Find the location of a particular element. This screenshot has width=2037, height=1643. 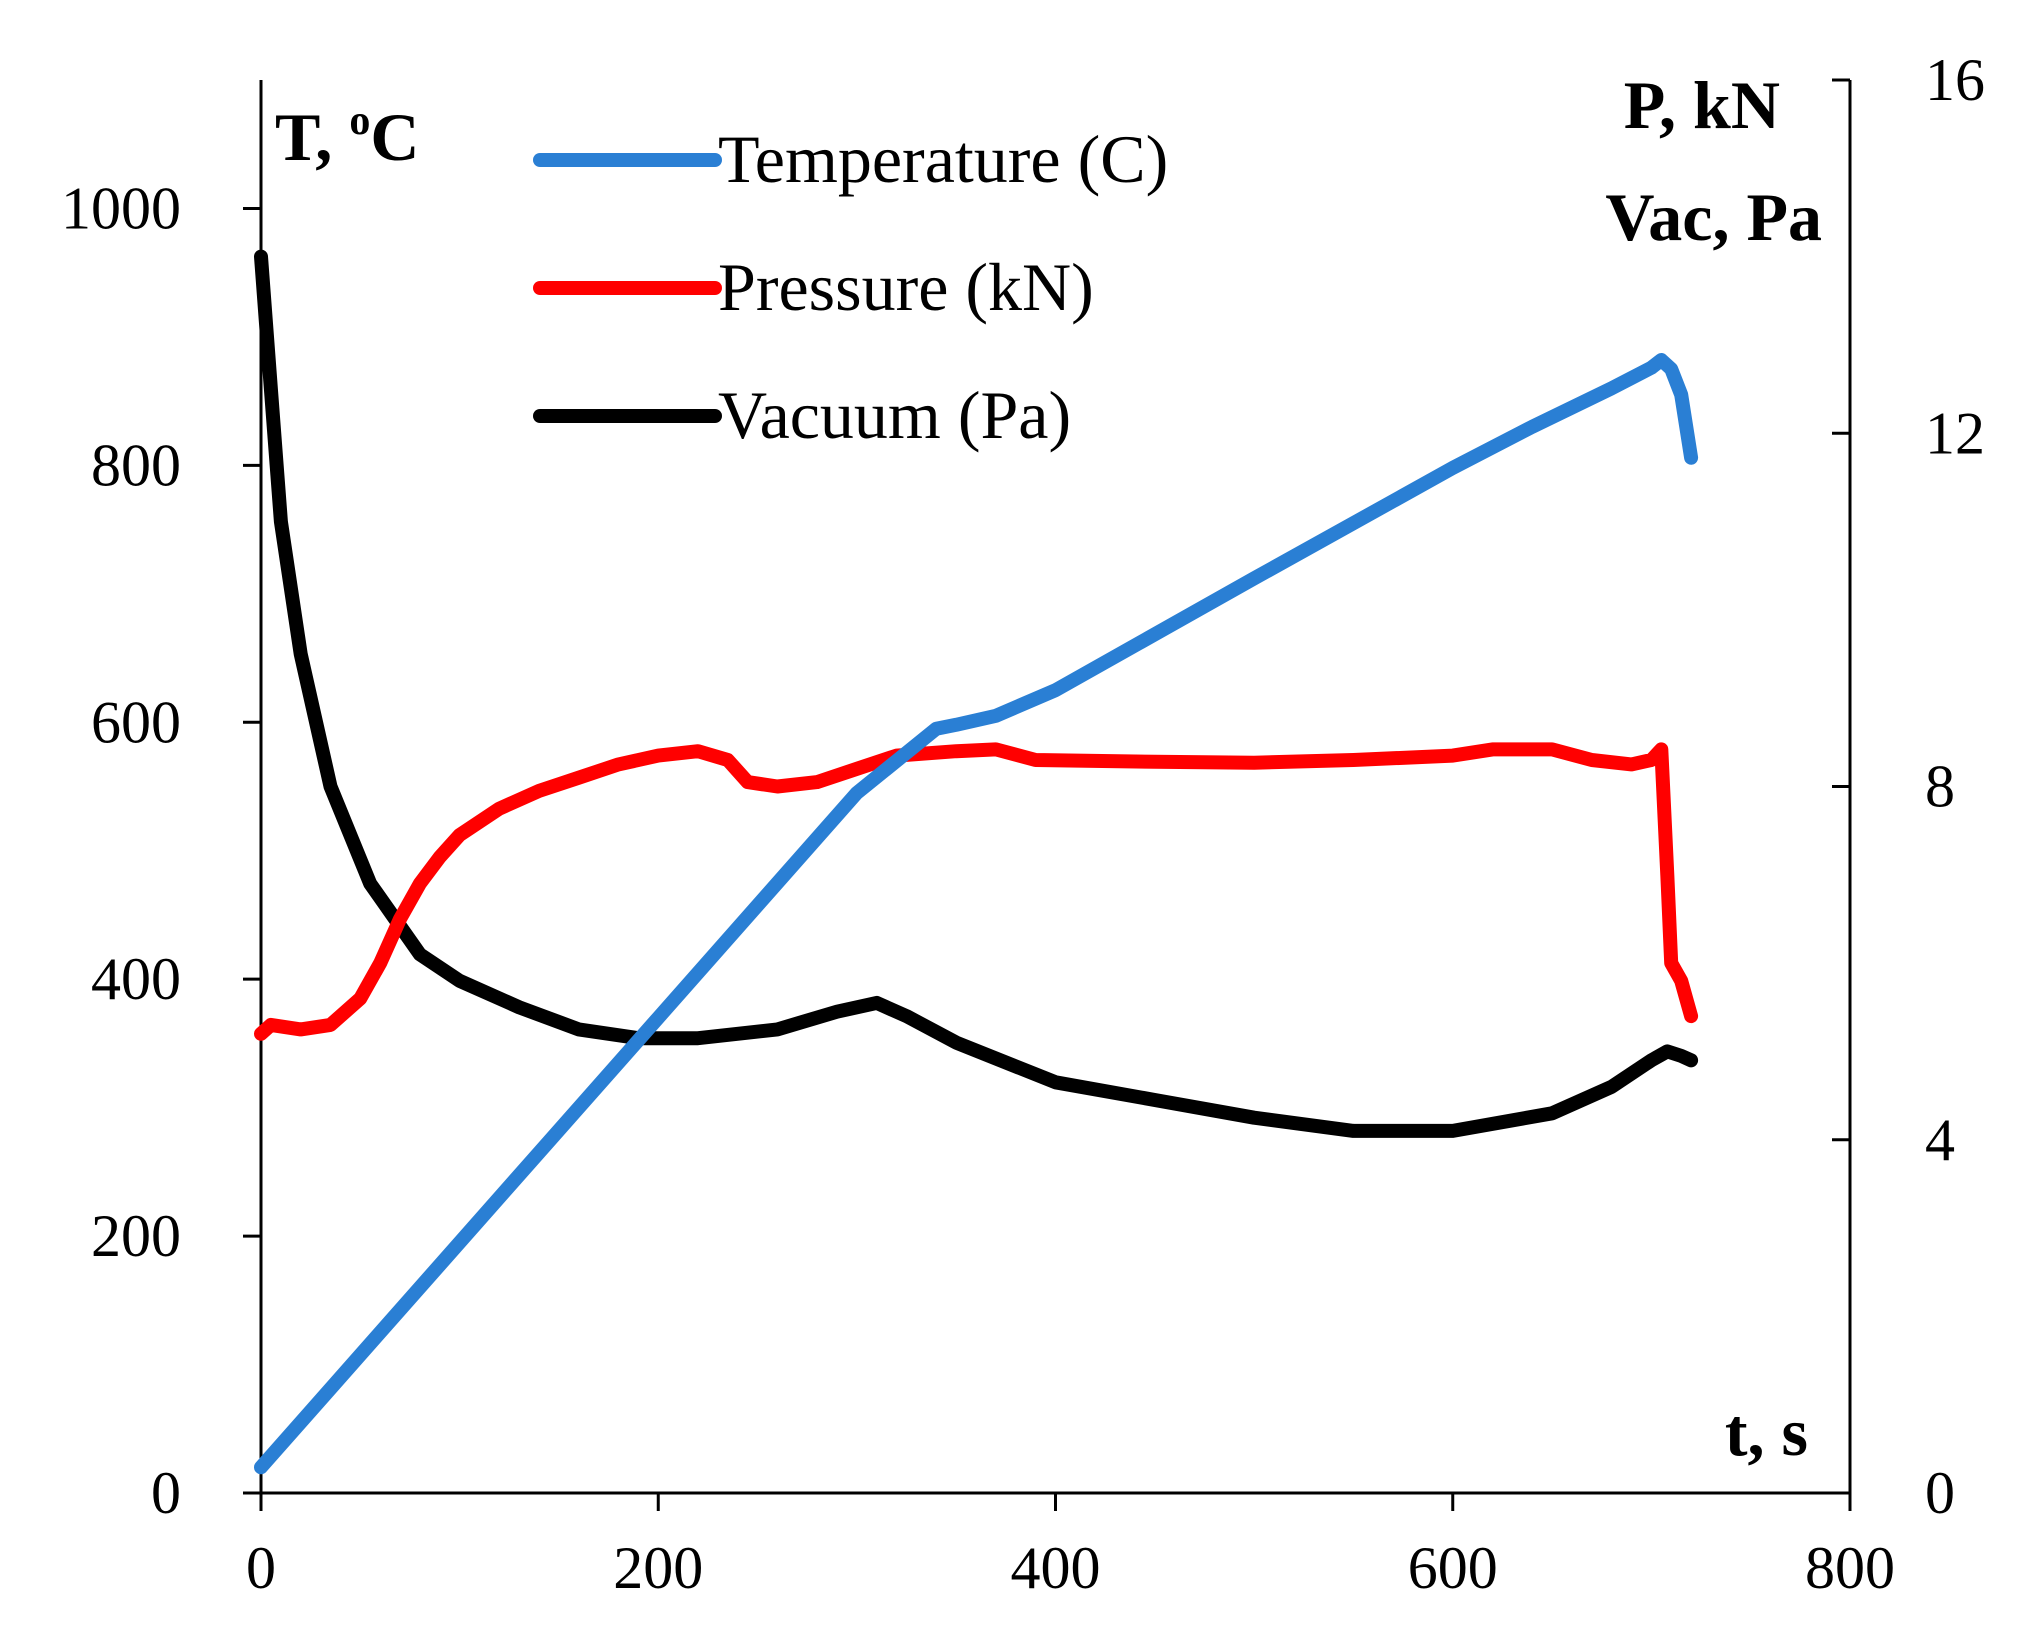

right-y-axis-title-line2: Vac, Pa is located at coordinates (1713, 217).